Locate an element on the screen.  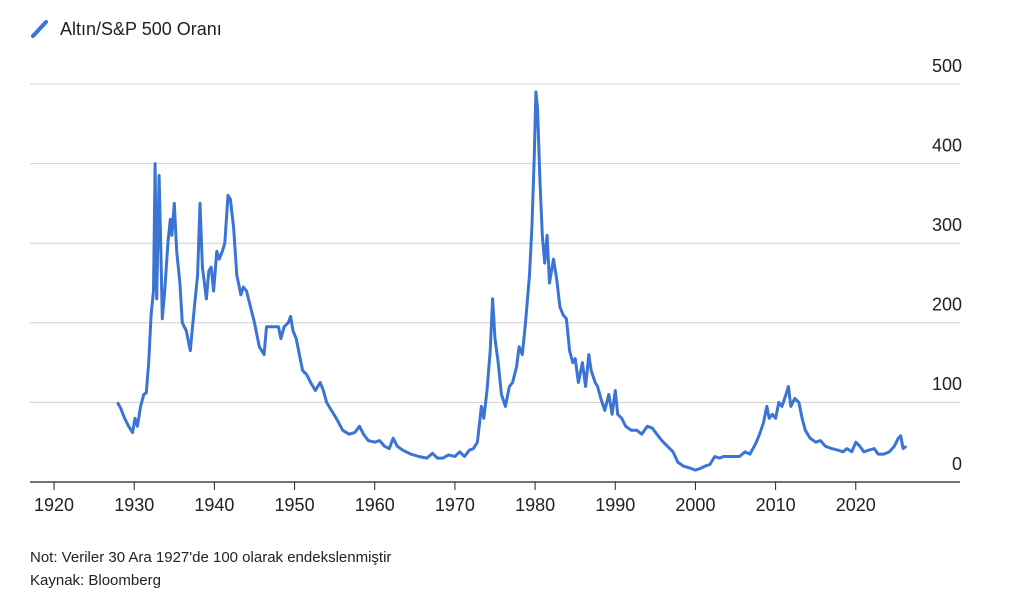
x-tick-label: 1980 is located at coordinates (535, 505).